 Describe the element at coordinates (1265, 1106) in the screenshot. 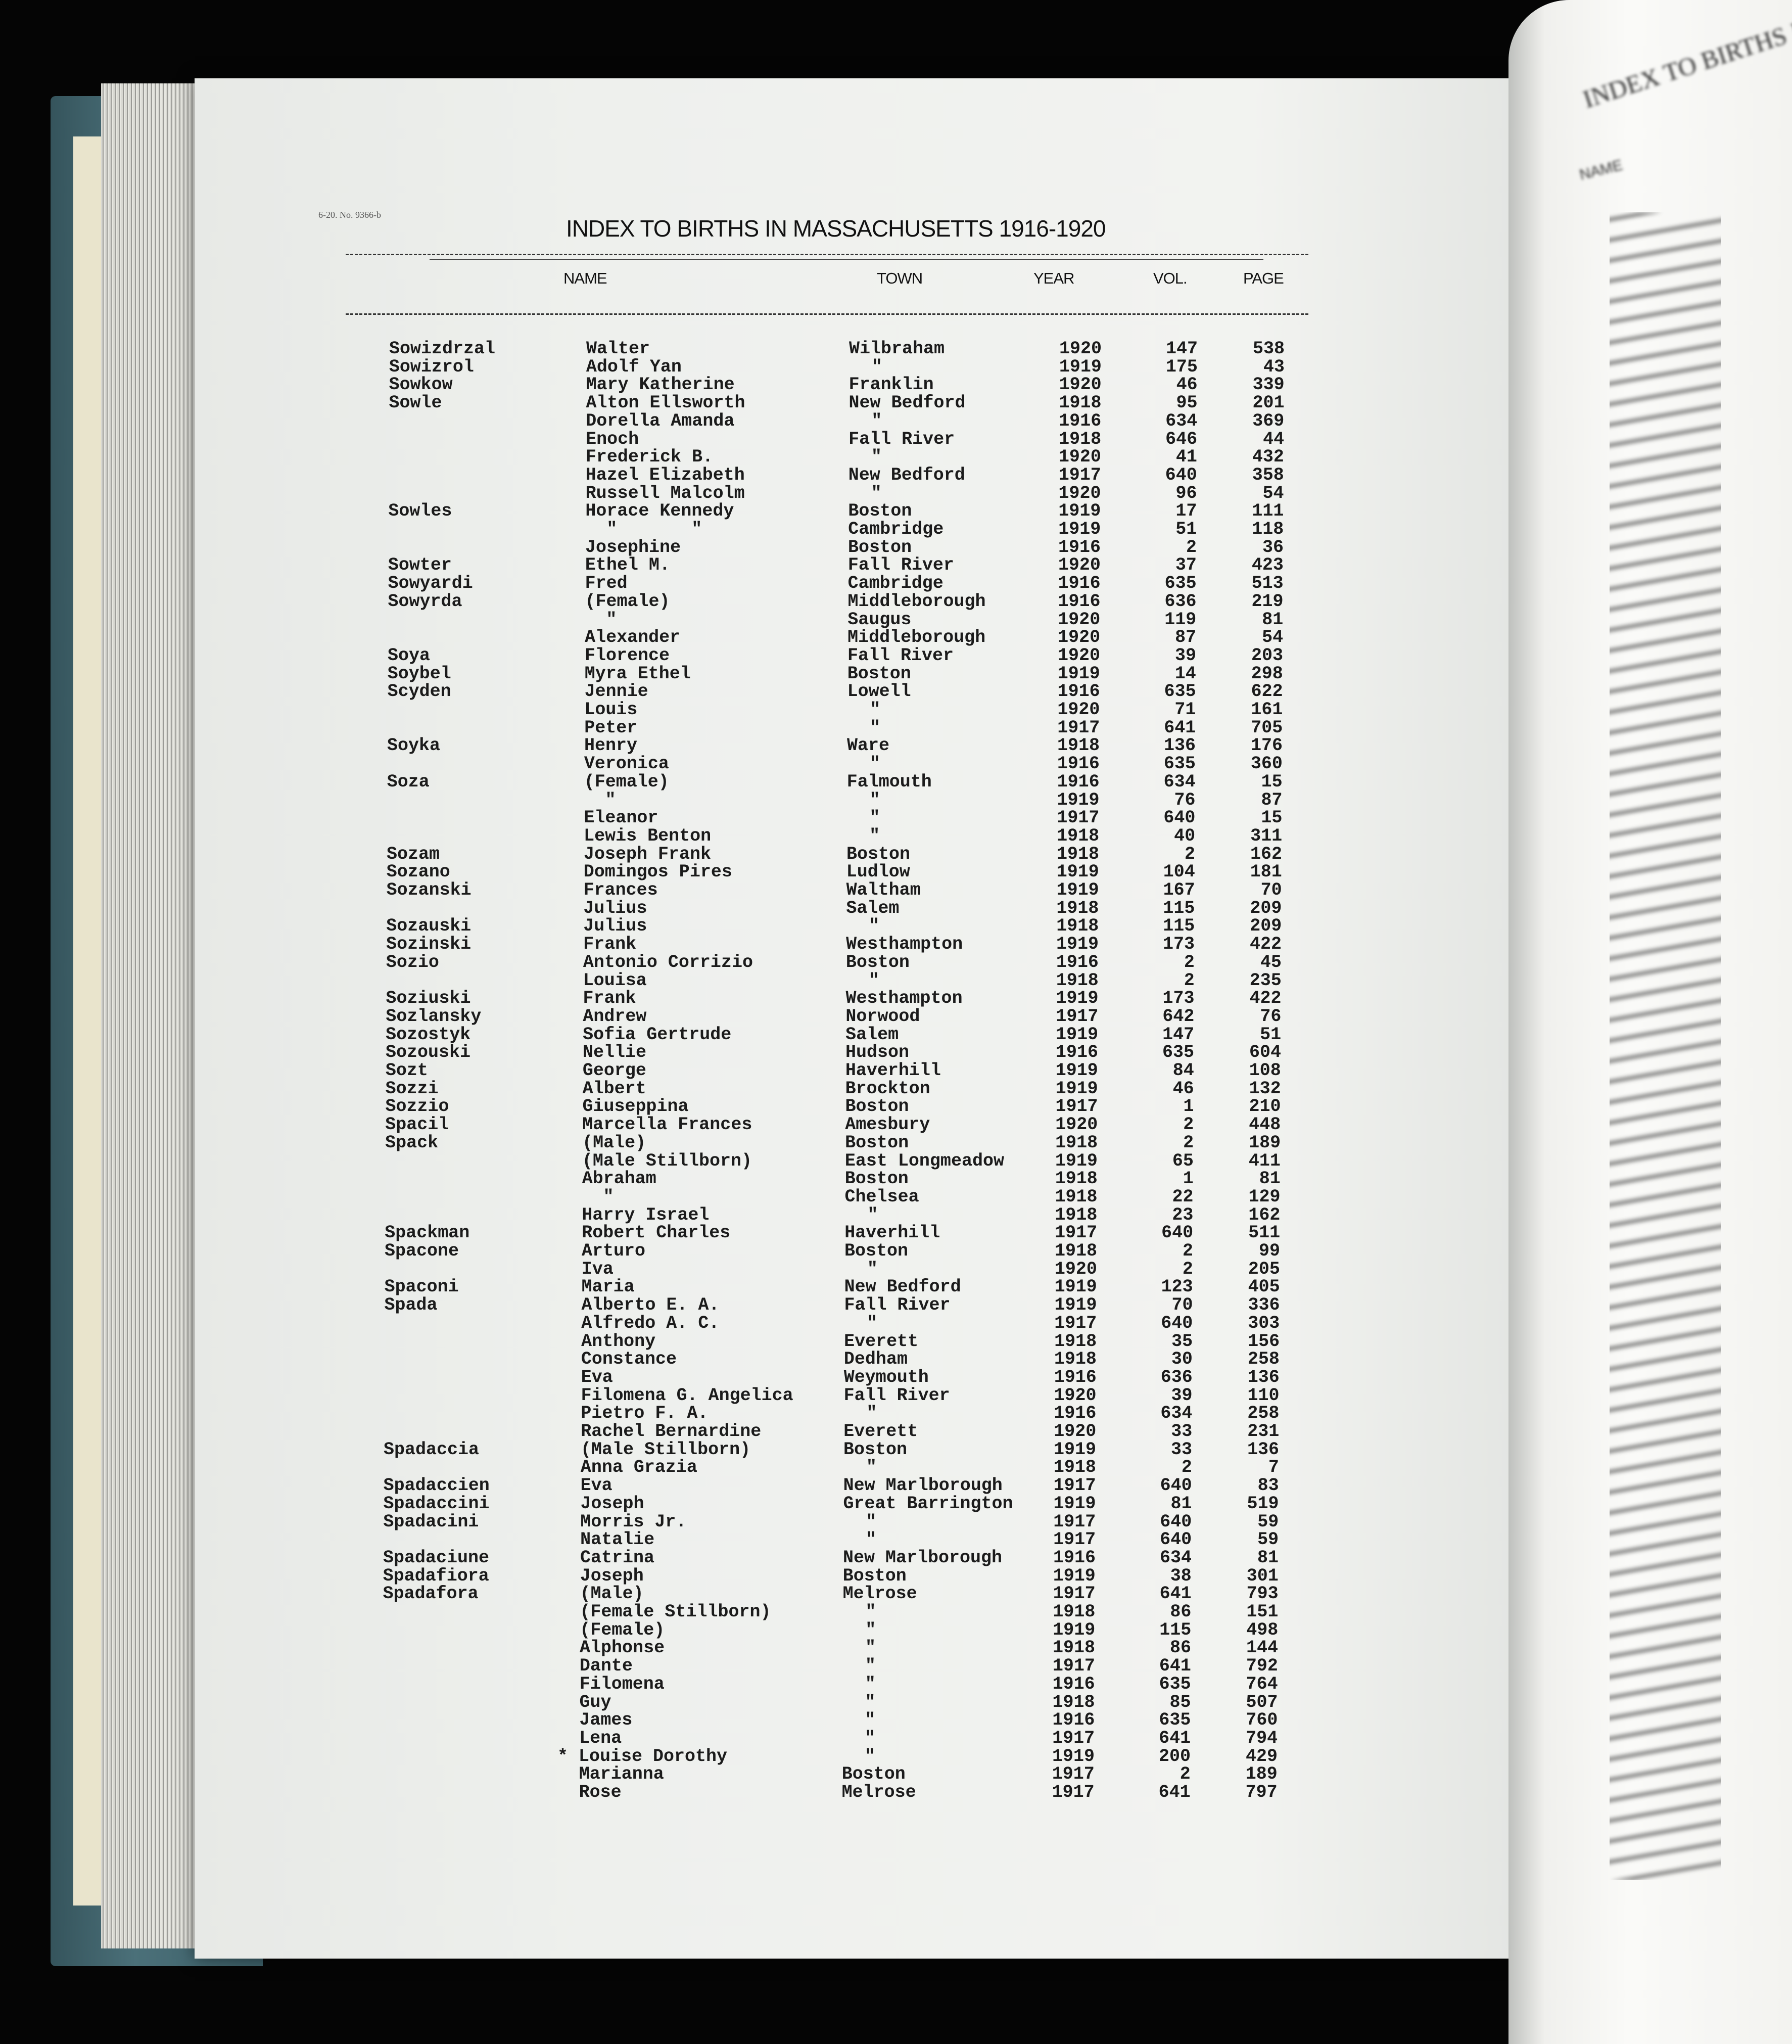

I see `cell-page-number: 210` at that location.